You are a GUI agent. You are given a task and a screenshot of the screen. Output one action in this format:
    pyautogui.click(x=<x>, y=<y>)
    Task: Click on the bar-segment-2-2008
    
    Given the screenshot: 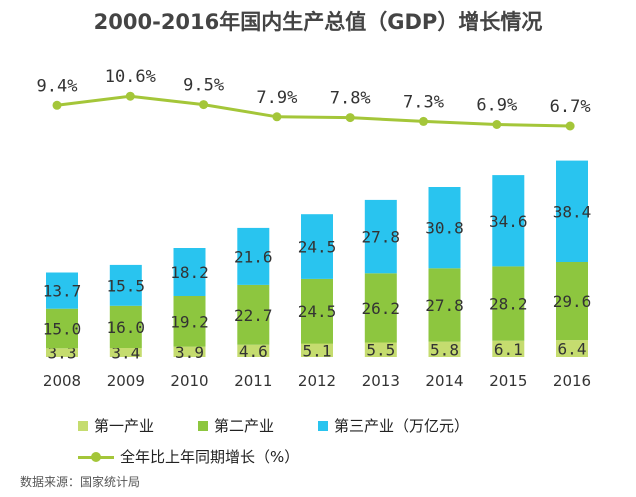 What is the action you would take?
    pyautogui.click(x=62, y=328)
    